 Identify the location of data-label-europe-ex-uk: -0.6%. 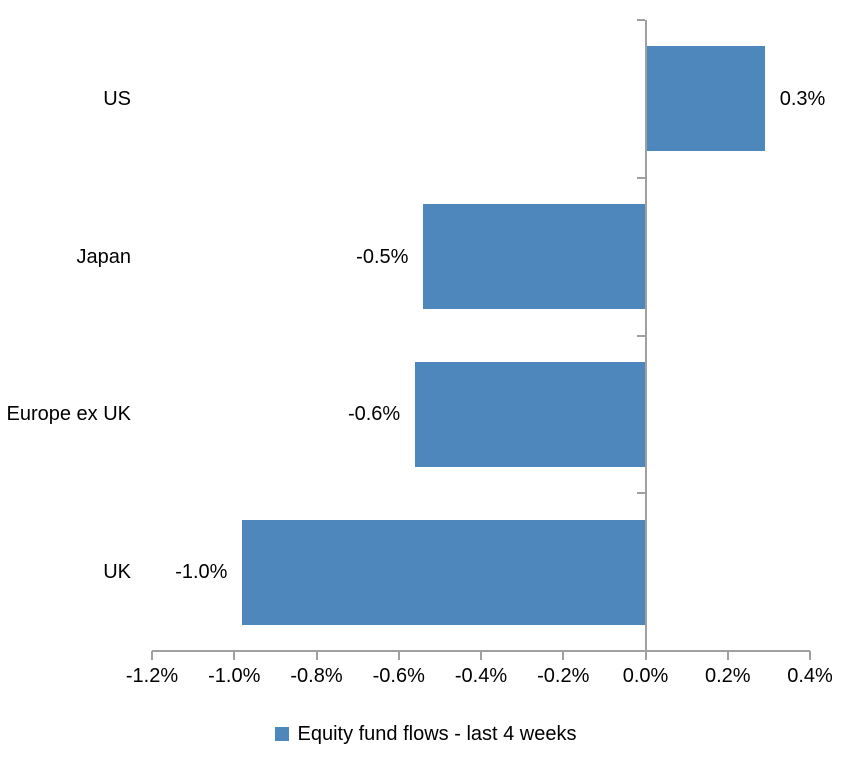
(374, 414).